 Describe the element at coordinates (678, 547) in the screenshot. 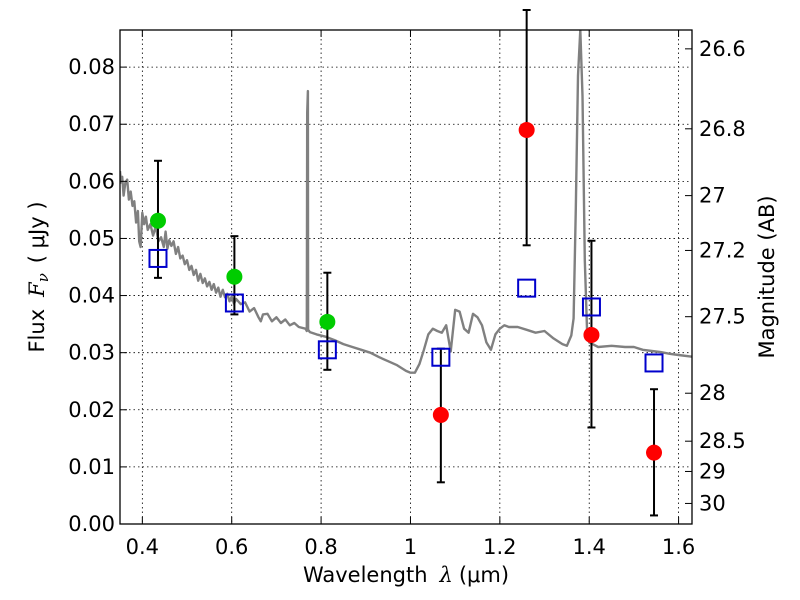

I see `x-tick-label: 1.6` at that location.